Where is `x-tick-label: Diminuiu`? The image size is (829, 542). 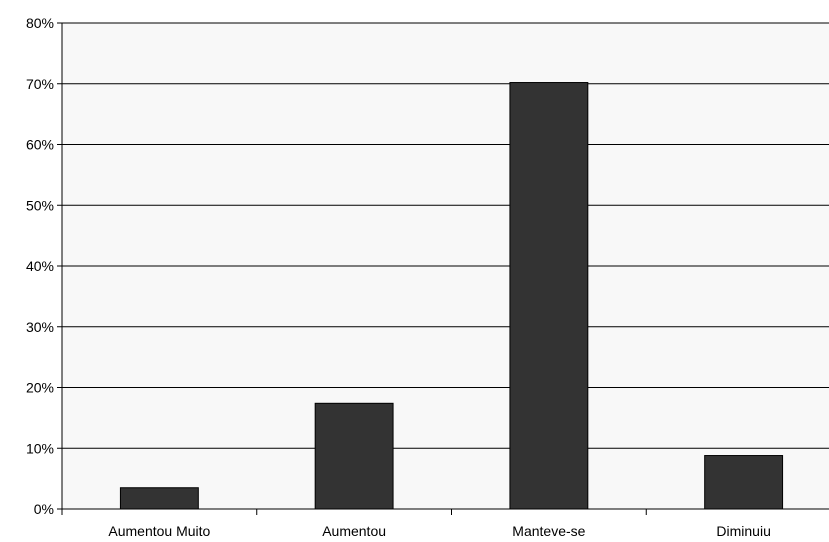 x-tick-label: Diminuiu is located at coordinates (743, 531).